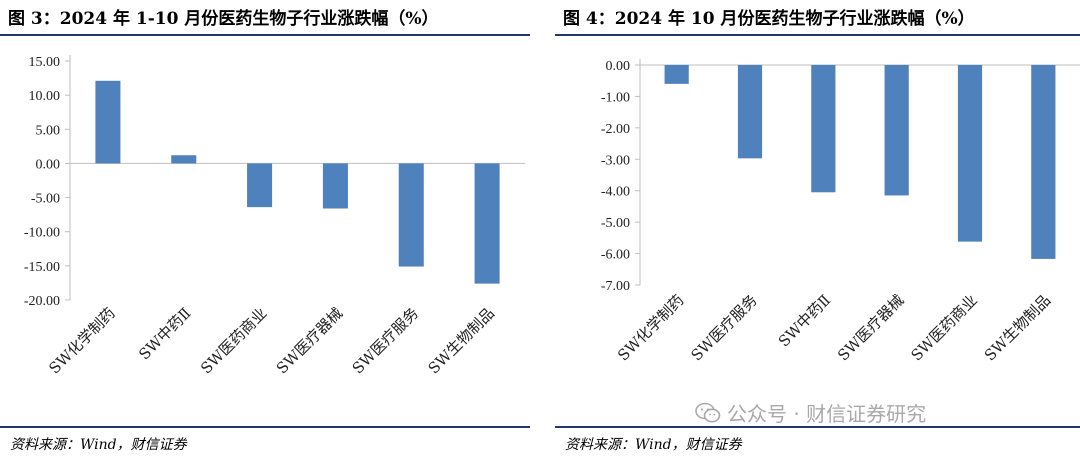  What do you see at coordinates (615, 160) in the screenshot?
I see `y-tick-label: -3.00` at bounding box center [615, 160].